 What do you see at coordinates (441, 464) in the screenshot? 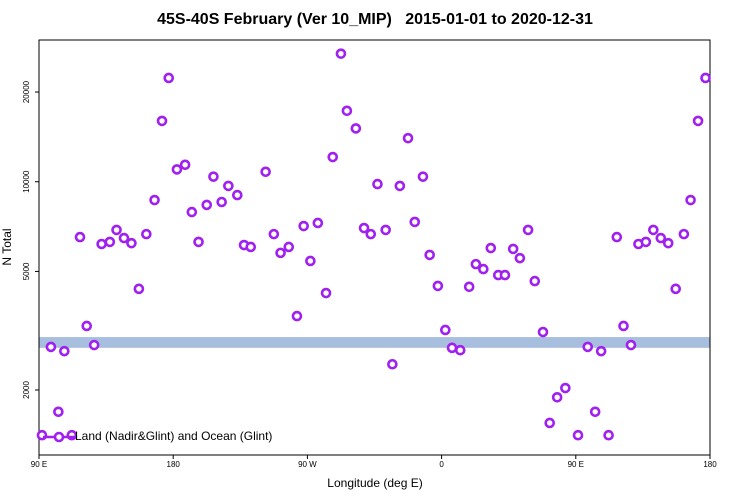
I see `x-tick-label: 0` at bounding box center [441, 464].